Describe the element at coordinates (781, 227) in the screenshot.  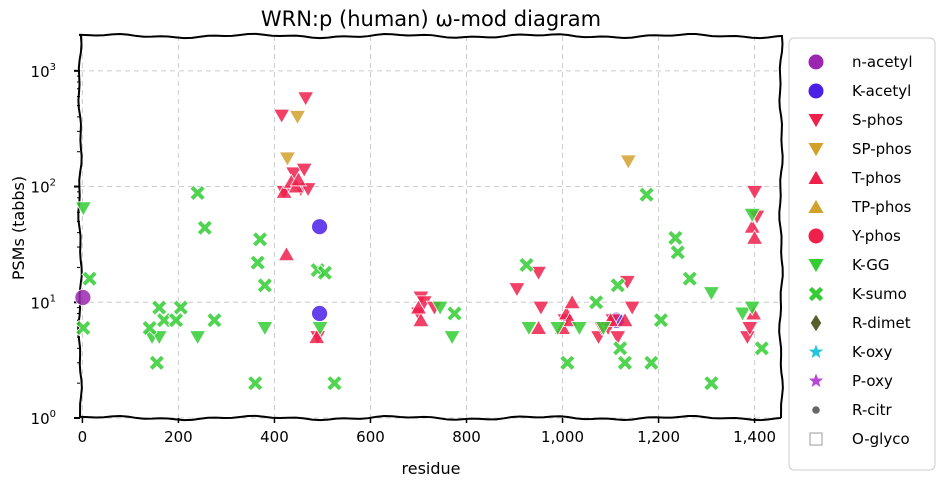
I see `frame-right` at that location.